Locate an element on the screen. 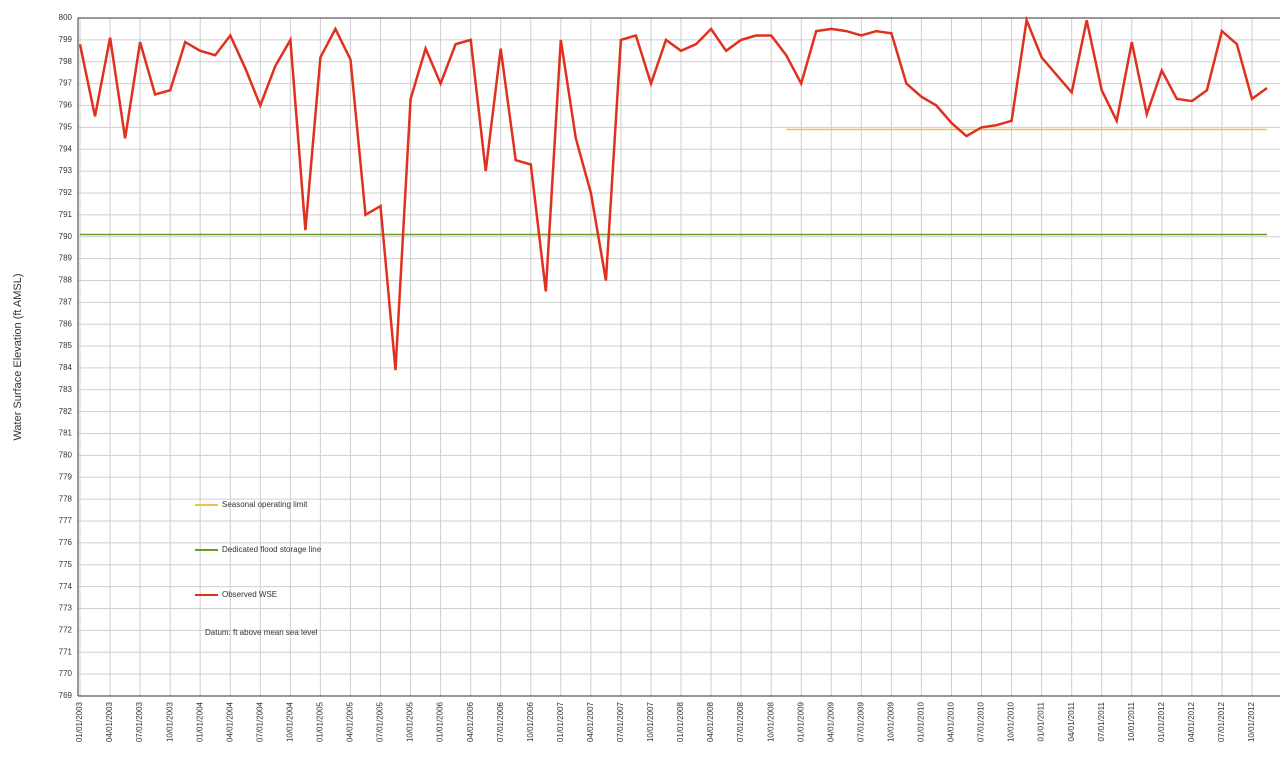 The height and width of the screenshot is (772, 1287). y-tick-label: 788 is located at coordinates (66, 280).